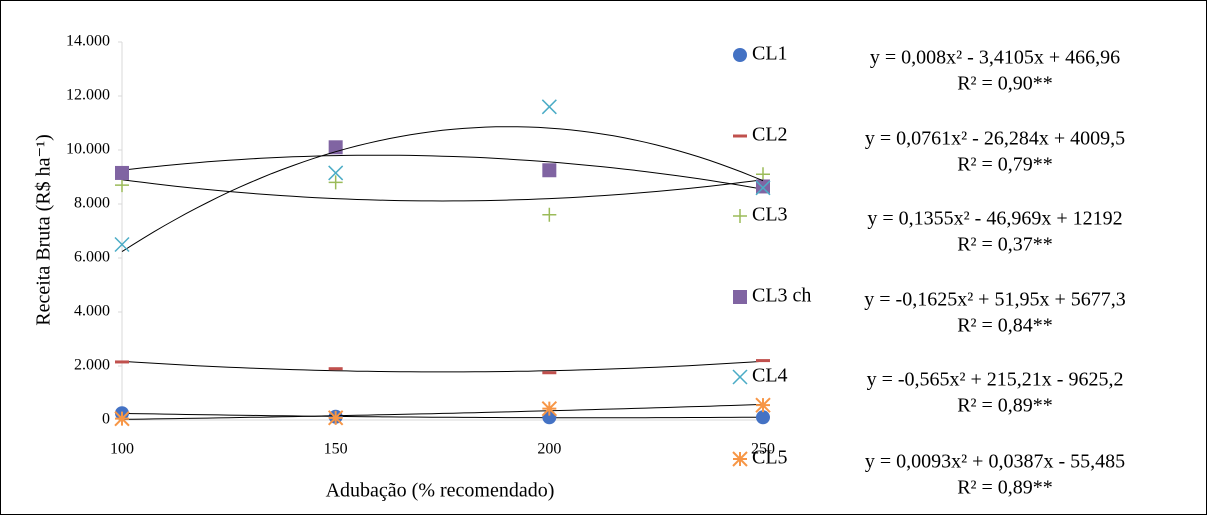  I want to click on y-tick-label: 8.000, so click(92, 203).